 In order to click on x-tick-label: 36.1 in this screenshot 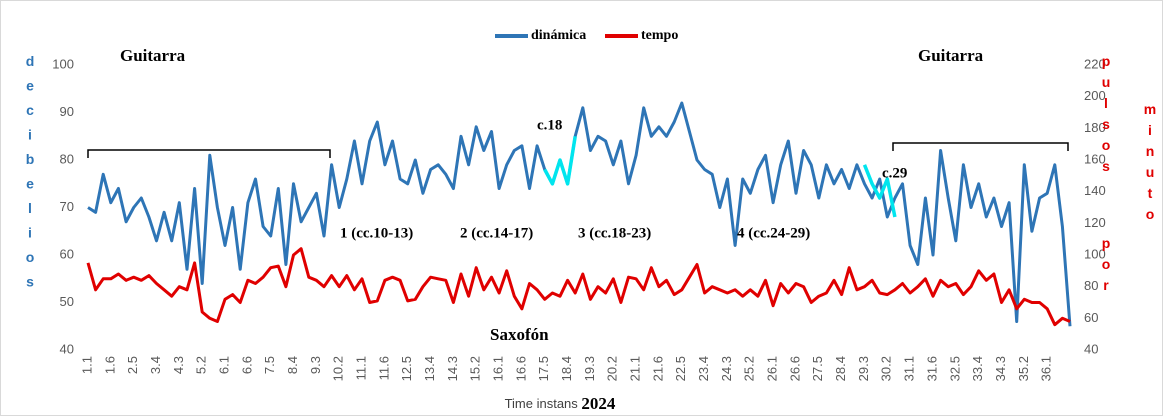, I will do `click(1046, 368)`.